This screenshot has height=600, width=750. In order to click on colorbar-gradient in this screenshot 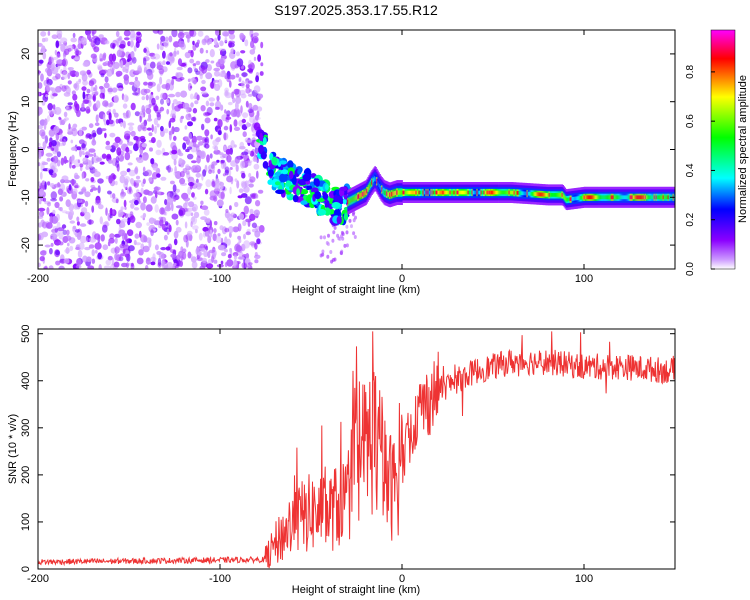, I will do `click(723, 149)`.